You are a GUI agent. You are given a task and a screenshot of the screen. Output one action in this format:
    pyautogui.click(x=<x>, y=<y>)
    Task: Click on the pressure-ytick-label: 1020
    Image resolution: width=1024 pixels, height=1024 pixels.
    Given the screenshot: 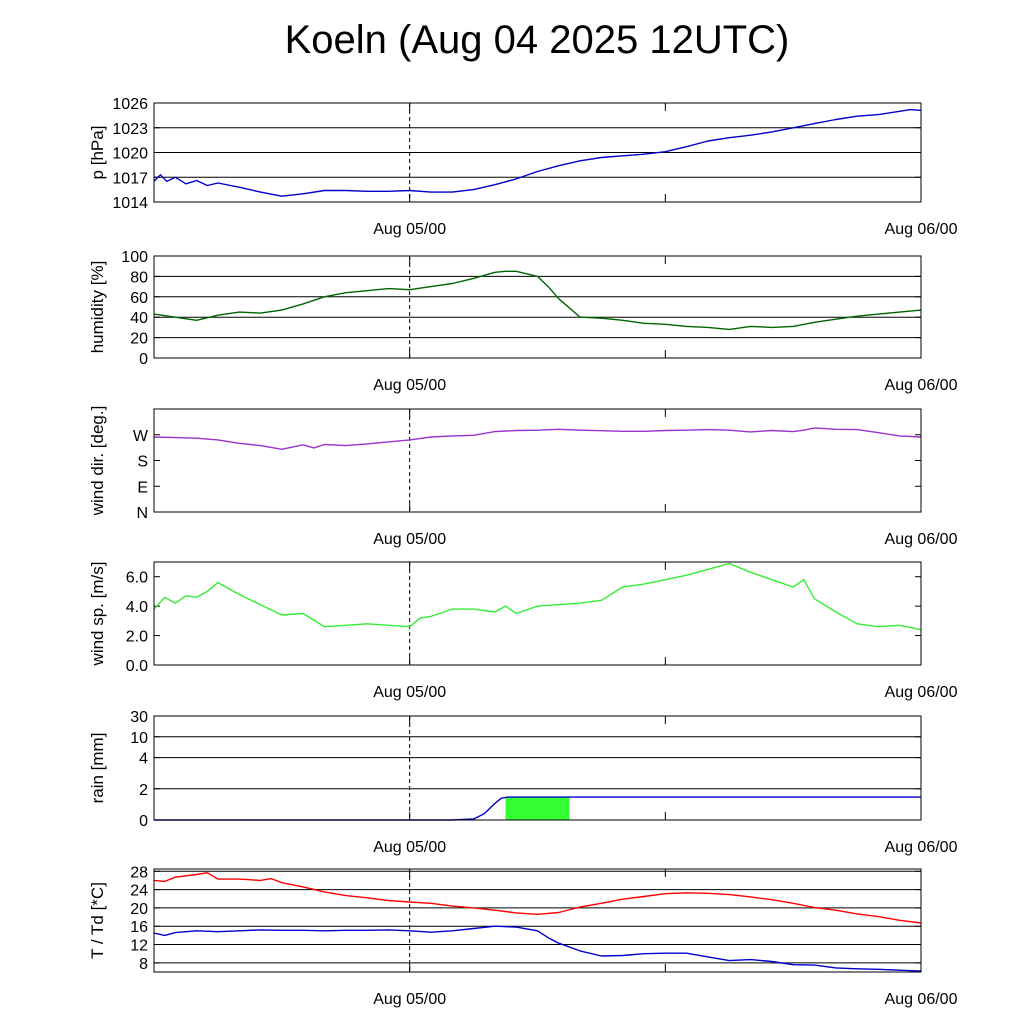 What is the action you would take?
    pyautogui.click(x=130, y=154)
    